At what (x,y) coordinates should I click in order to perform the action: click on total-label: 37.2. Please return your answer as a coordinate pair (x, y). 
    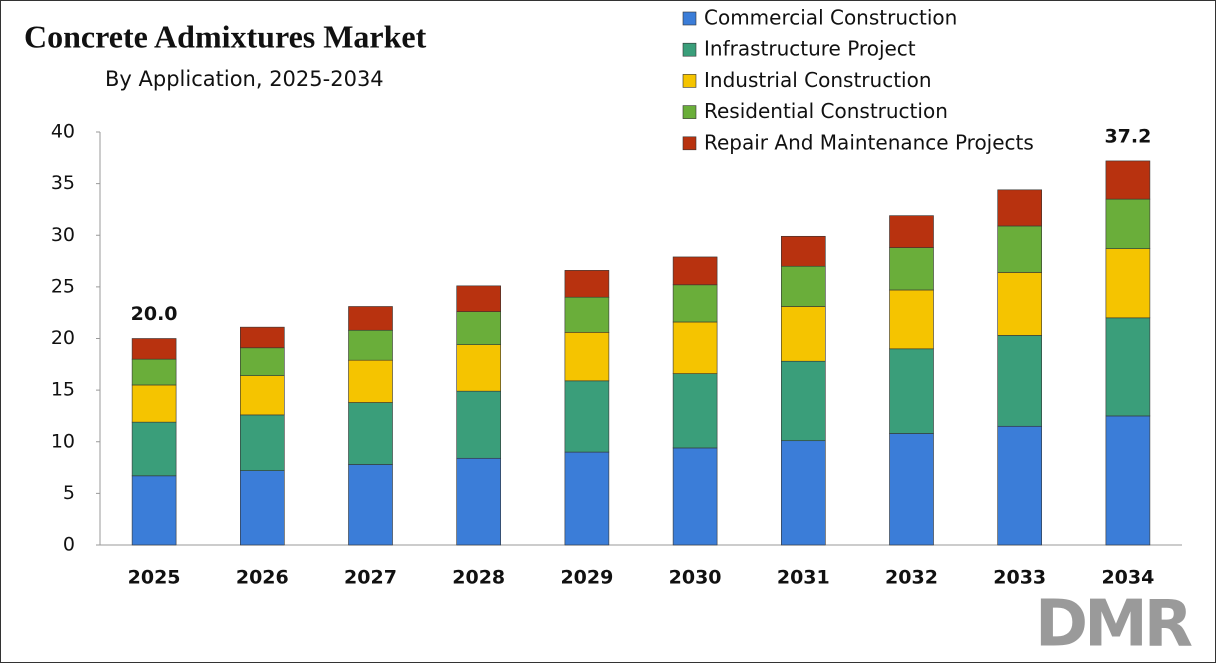
    Looking at the image, I should click on (1127, 136).